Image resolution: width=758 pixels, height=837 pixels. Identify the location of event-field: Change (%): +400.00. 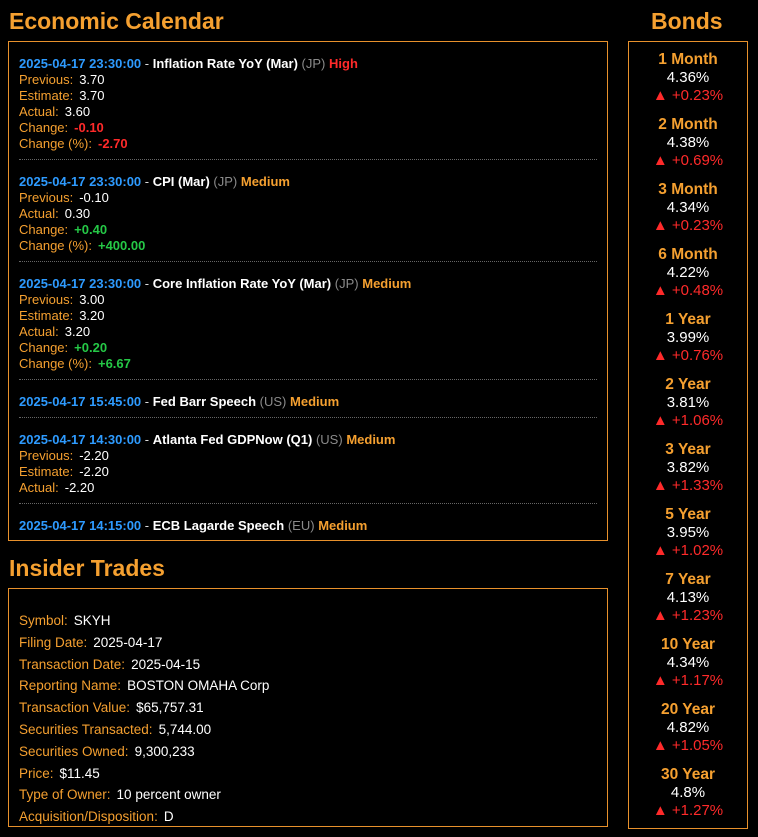
(308, 246).